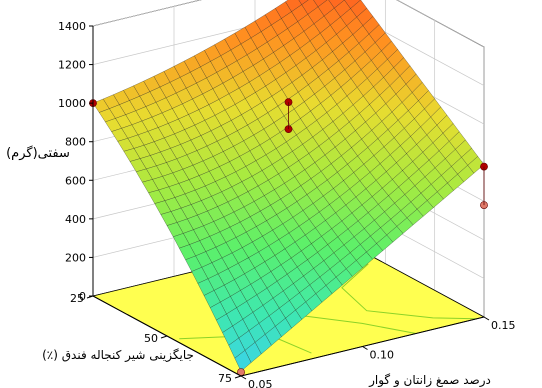 This screenshot has height=388, width=542. What do you see at coordinates (118, 355) in the screenshot?
I see `x-axis-label: جایگزینی شیر کنجاله فندق (٪)` at bounding box center [118, 355].